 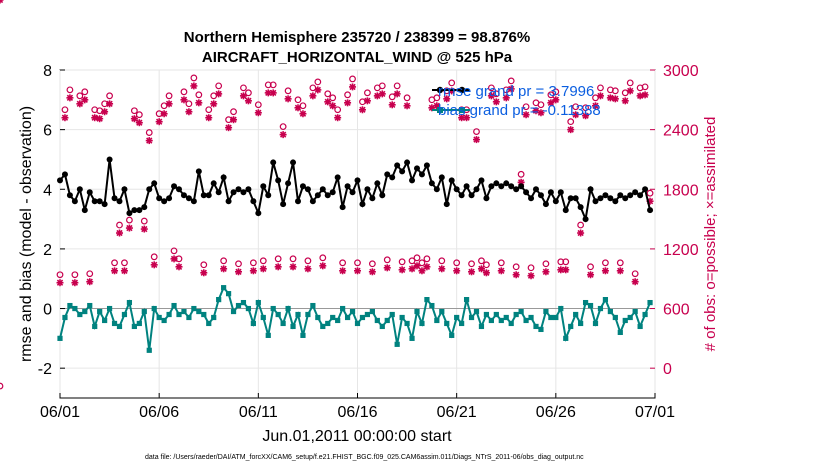 What do you see at coordinates (556, 412) in the screenshot?
I see `x-tick-label-5: 06/26` at bounding box center [556, 412].